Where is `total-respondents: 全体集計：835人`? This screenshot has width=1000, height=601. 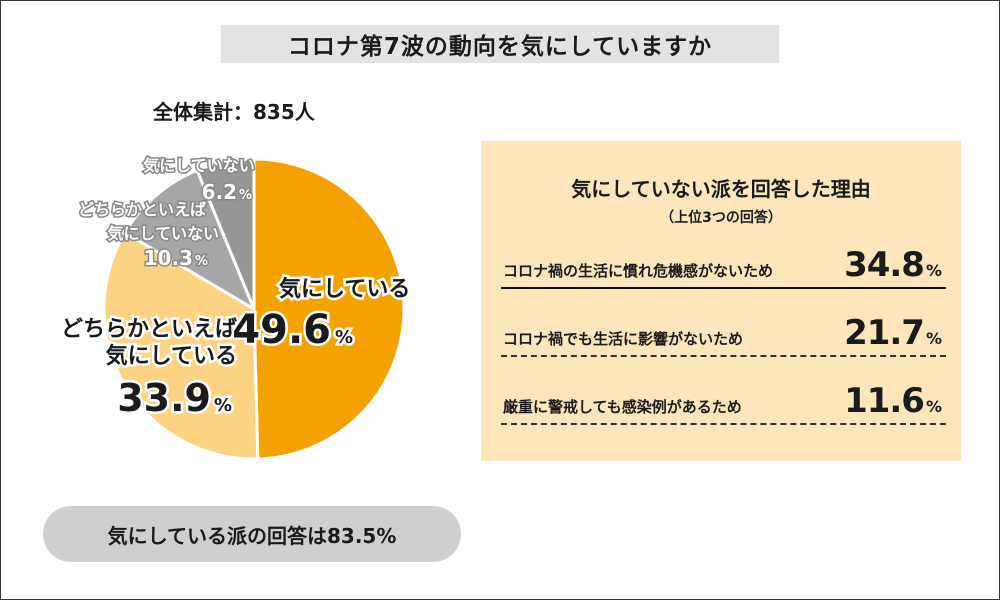
total-respondents: 全体集計：835人 is located at coordinates (234, 112).